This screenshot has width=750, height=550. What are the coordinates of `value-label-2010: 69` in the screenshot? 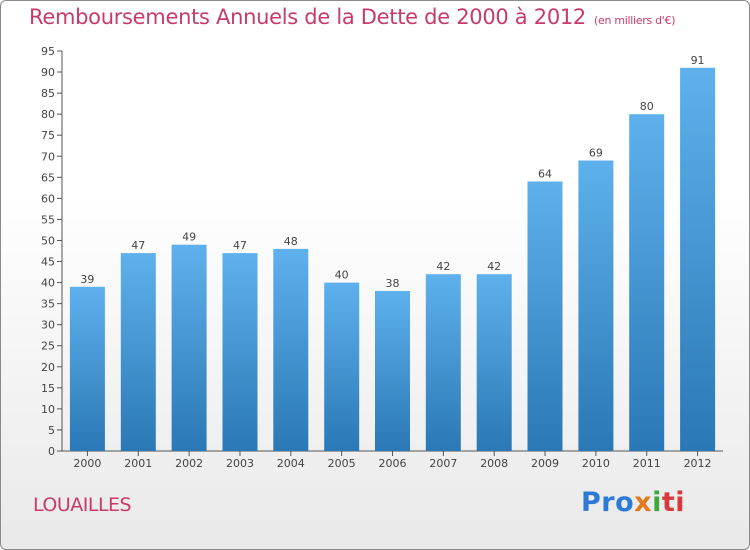 It's located at (596, 152).